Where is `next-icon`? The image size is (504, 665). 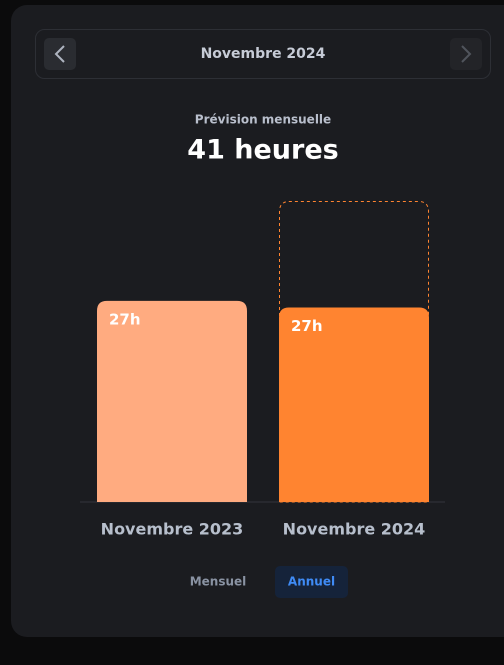
next-icon is located at coordinates (466, 54).